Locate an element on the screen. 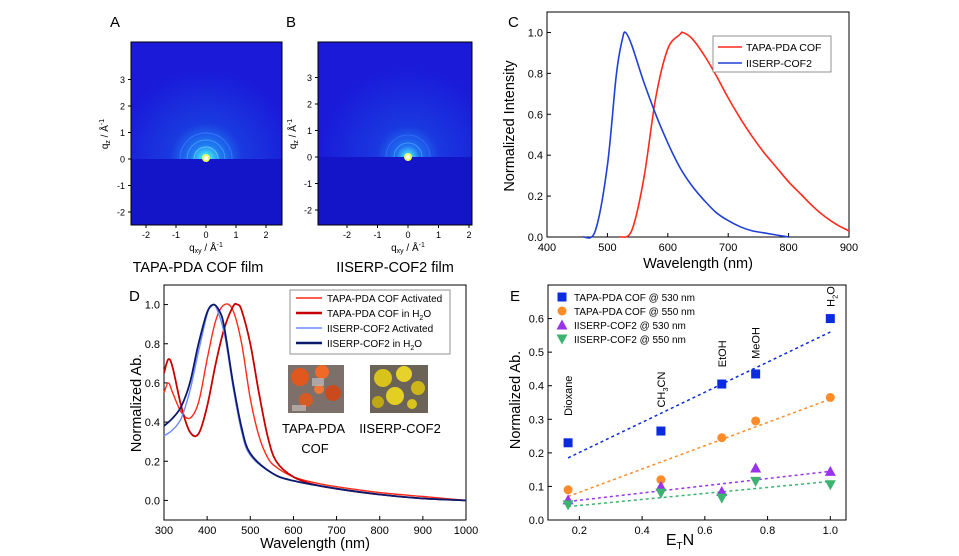 This screenshot has height=556, width=959. panel-b-scattering-halo is located at coordinates (395, 112).